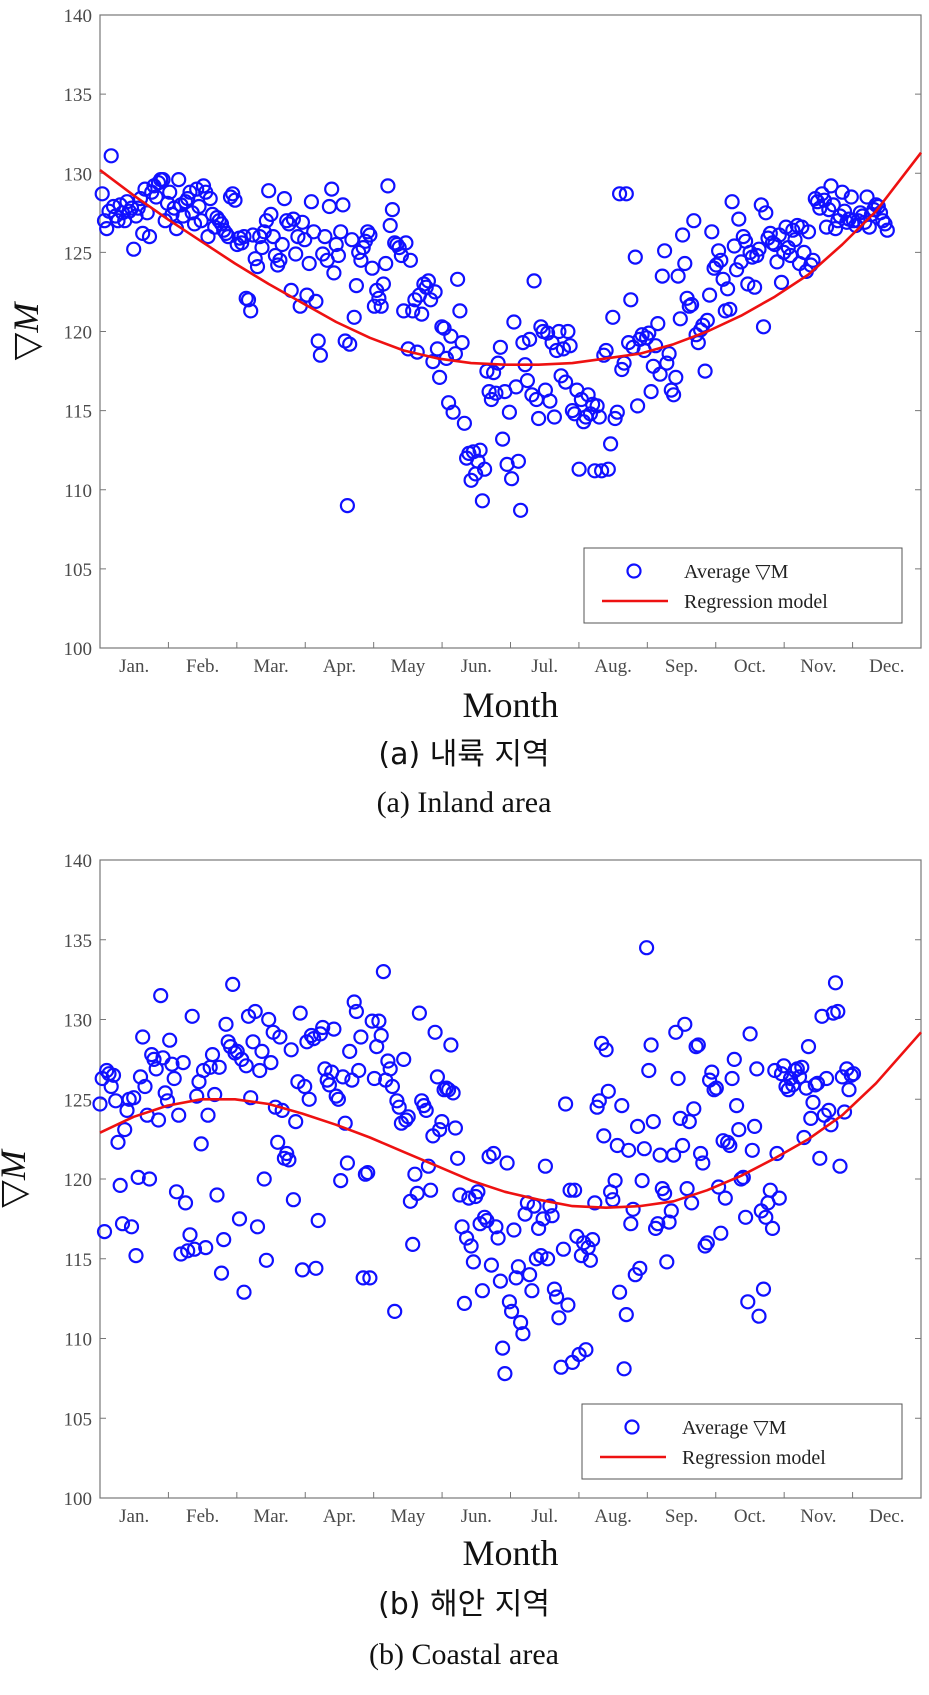 The height and width of the screenshot is (1695, 929). I want to click on y-axis-variable: M, so click(26, 317).